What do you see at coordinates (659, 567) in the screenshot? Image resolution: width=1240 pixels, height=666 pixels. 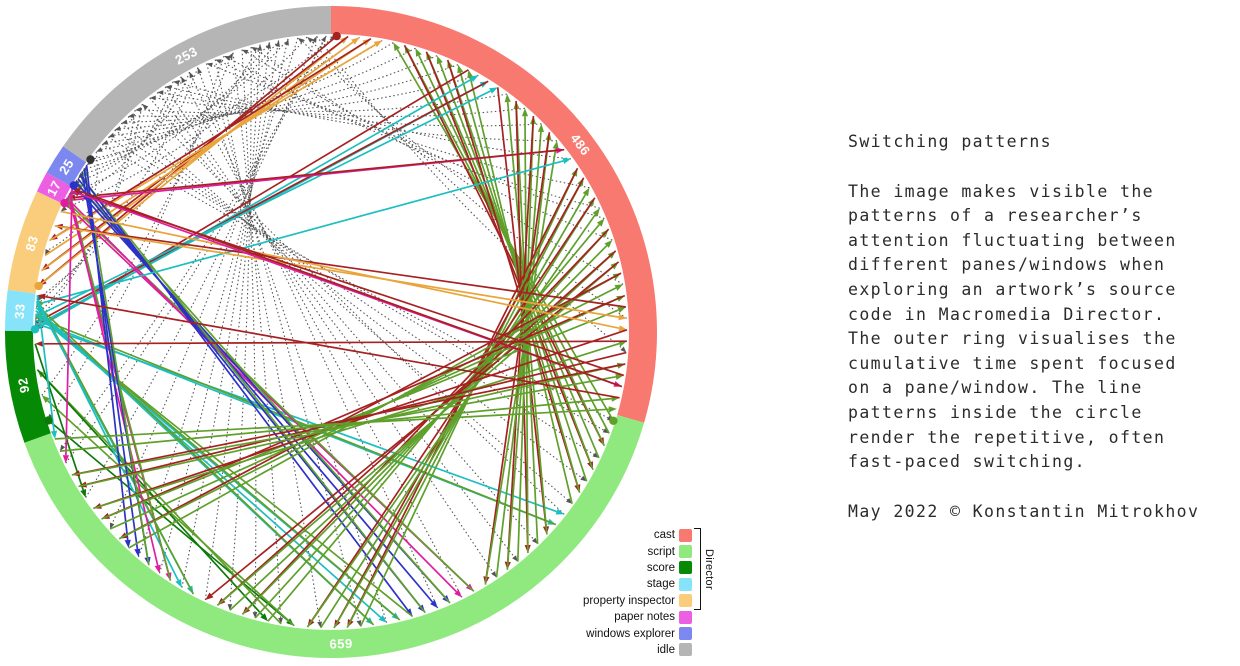 I see `legend-label-score: score` at bounding box center [659, 567].